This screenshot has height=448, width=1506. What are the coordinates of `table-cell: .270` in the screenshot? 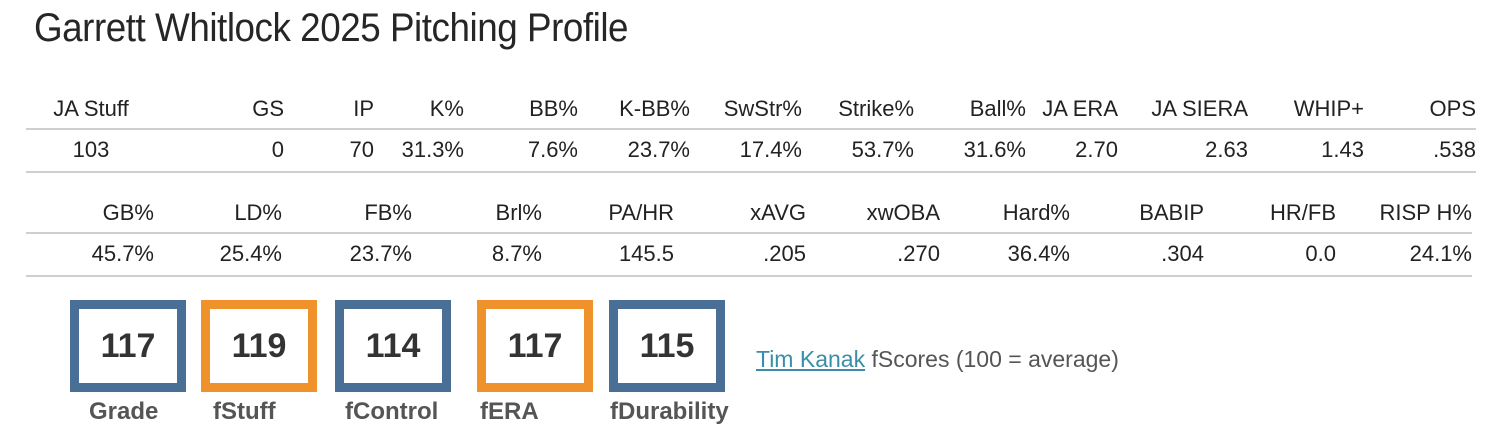 It's located at (918, 253).